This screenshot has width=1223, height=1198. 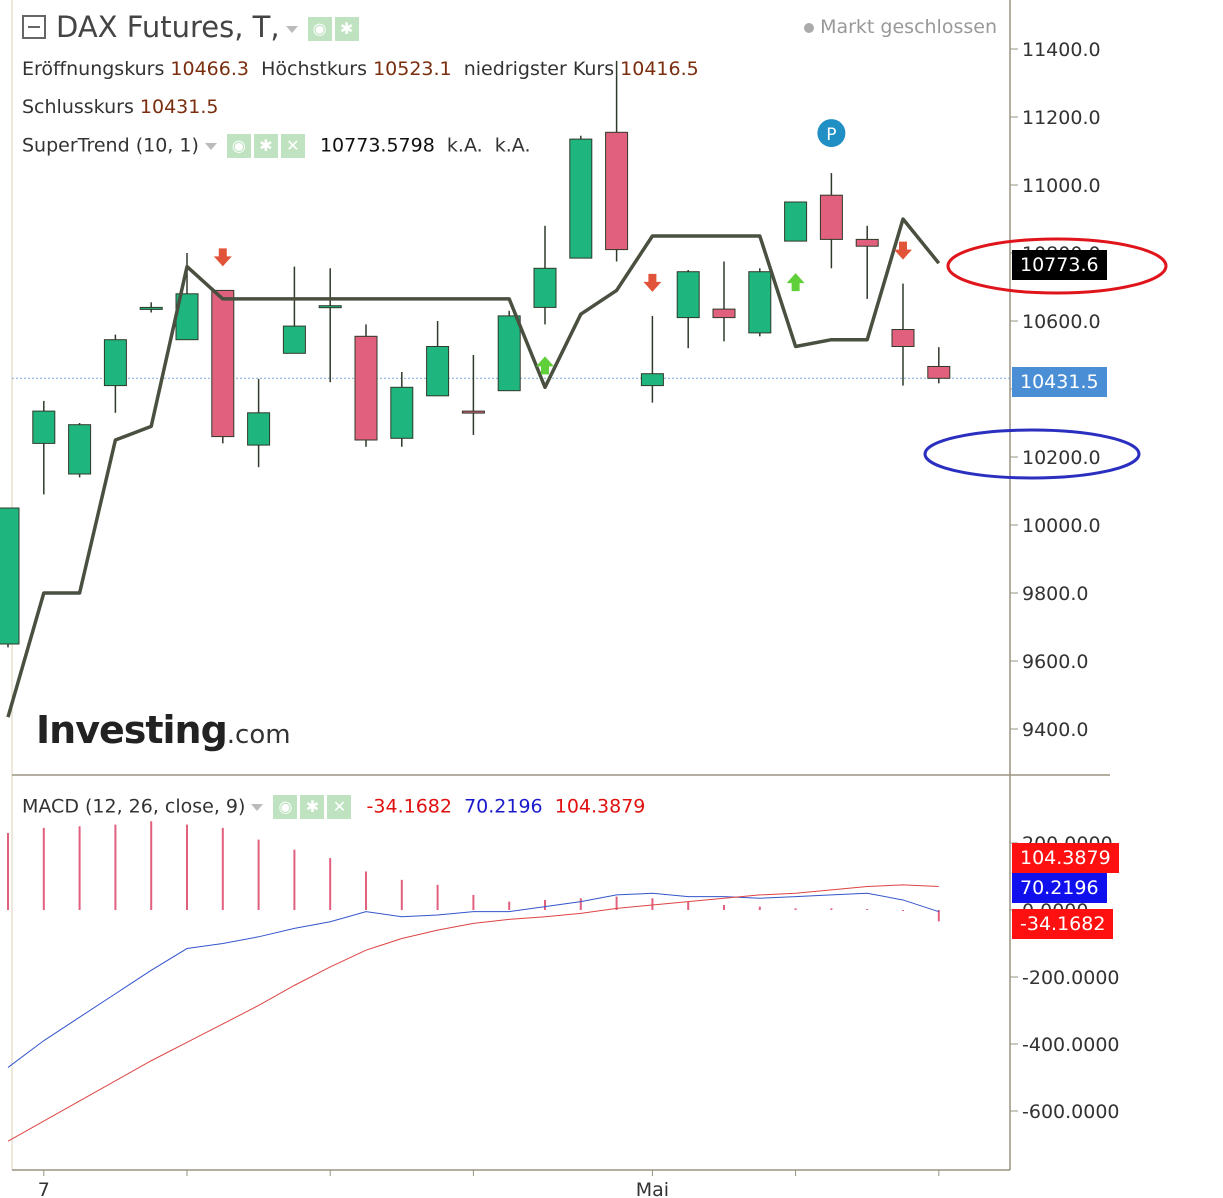 I want to click on price-tick-label: 9400.0, so click(x=1055, y=730).